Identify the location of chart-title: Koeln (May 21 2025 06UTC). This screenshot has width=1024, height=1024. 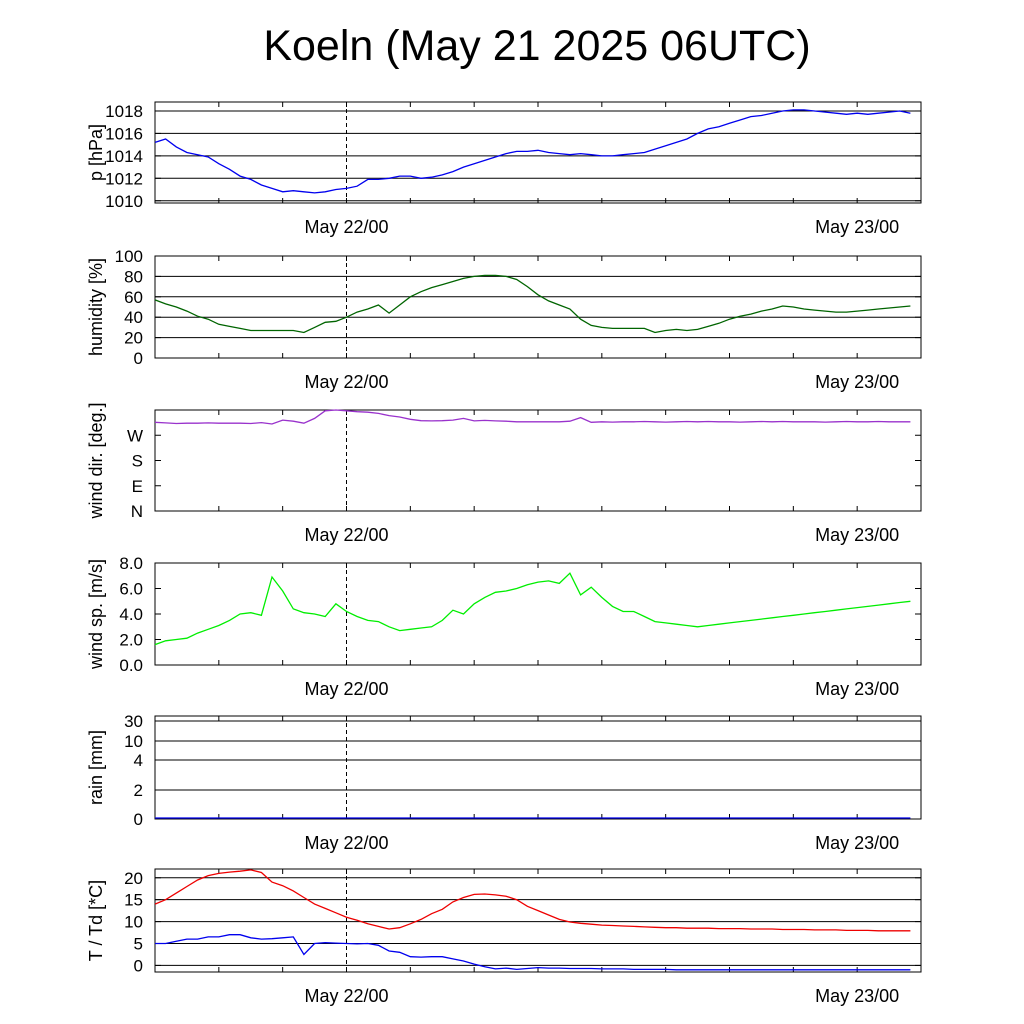
(537, 46).